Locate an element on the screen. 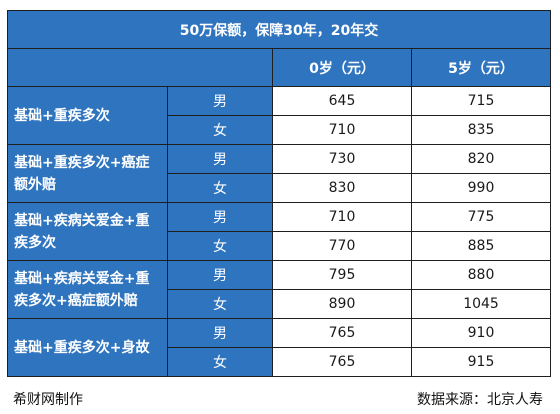 The height and width of the screenshot is (414, 560). table-row: 女 770 885 is located at coordinates (280, 246).